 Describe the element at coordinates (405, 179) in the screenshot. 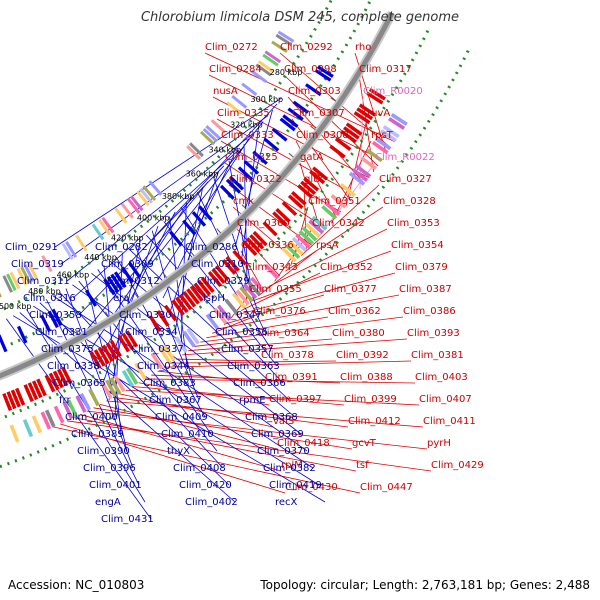

I see `gene-label-forward: Clim_0327` at that location.